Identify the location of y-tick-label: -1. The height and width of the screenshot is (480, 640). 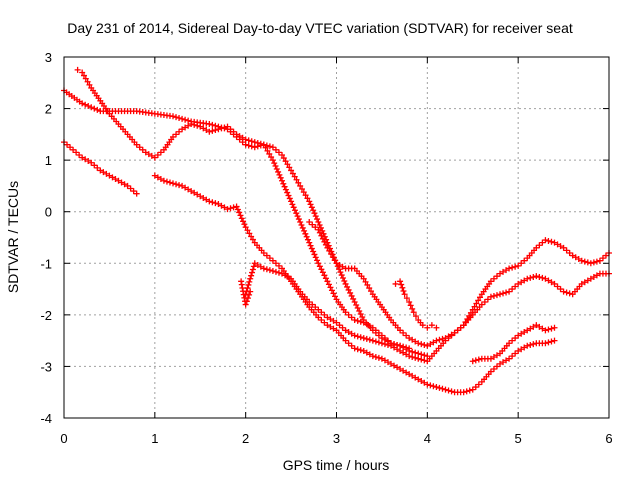
(46, 263).